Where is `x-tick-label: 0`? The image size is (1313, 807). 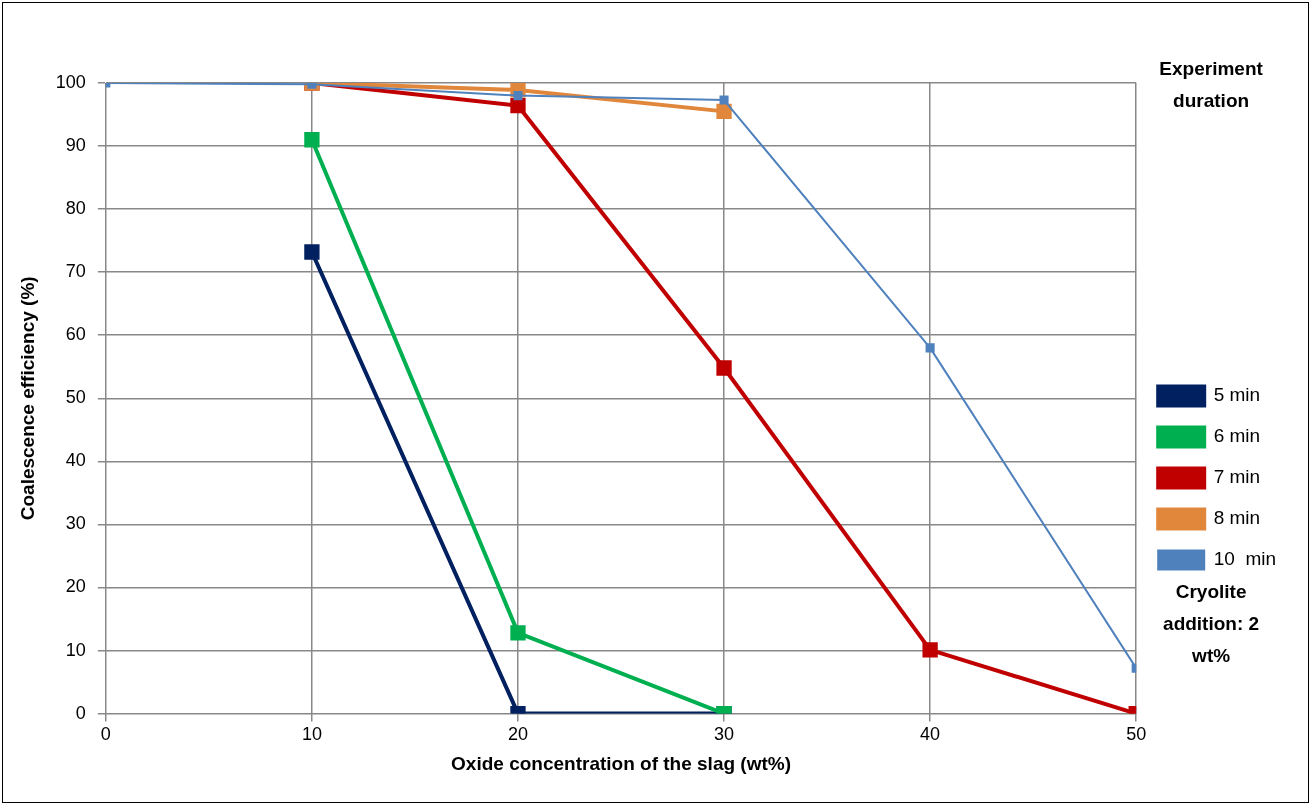
x-tick-label: 0 is located at coordinates (105, 734).